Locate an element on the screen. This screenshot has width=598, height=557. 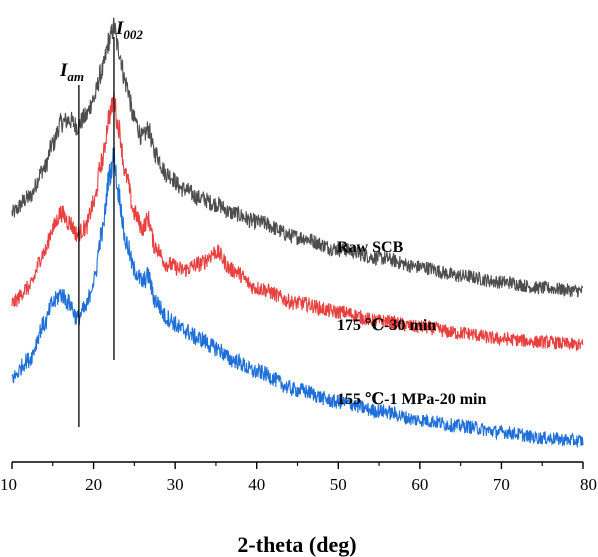
series-label-3: 155 ℃-1 MPa-20 min is located at coordinates (411, 399).